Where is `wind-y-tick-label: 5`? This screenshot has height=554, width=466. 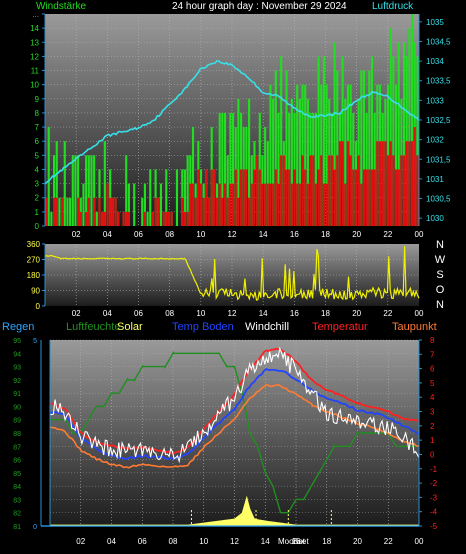
wind-y-tick-label: 5 is located at coordinates (37, 155).